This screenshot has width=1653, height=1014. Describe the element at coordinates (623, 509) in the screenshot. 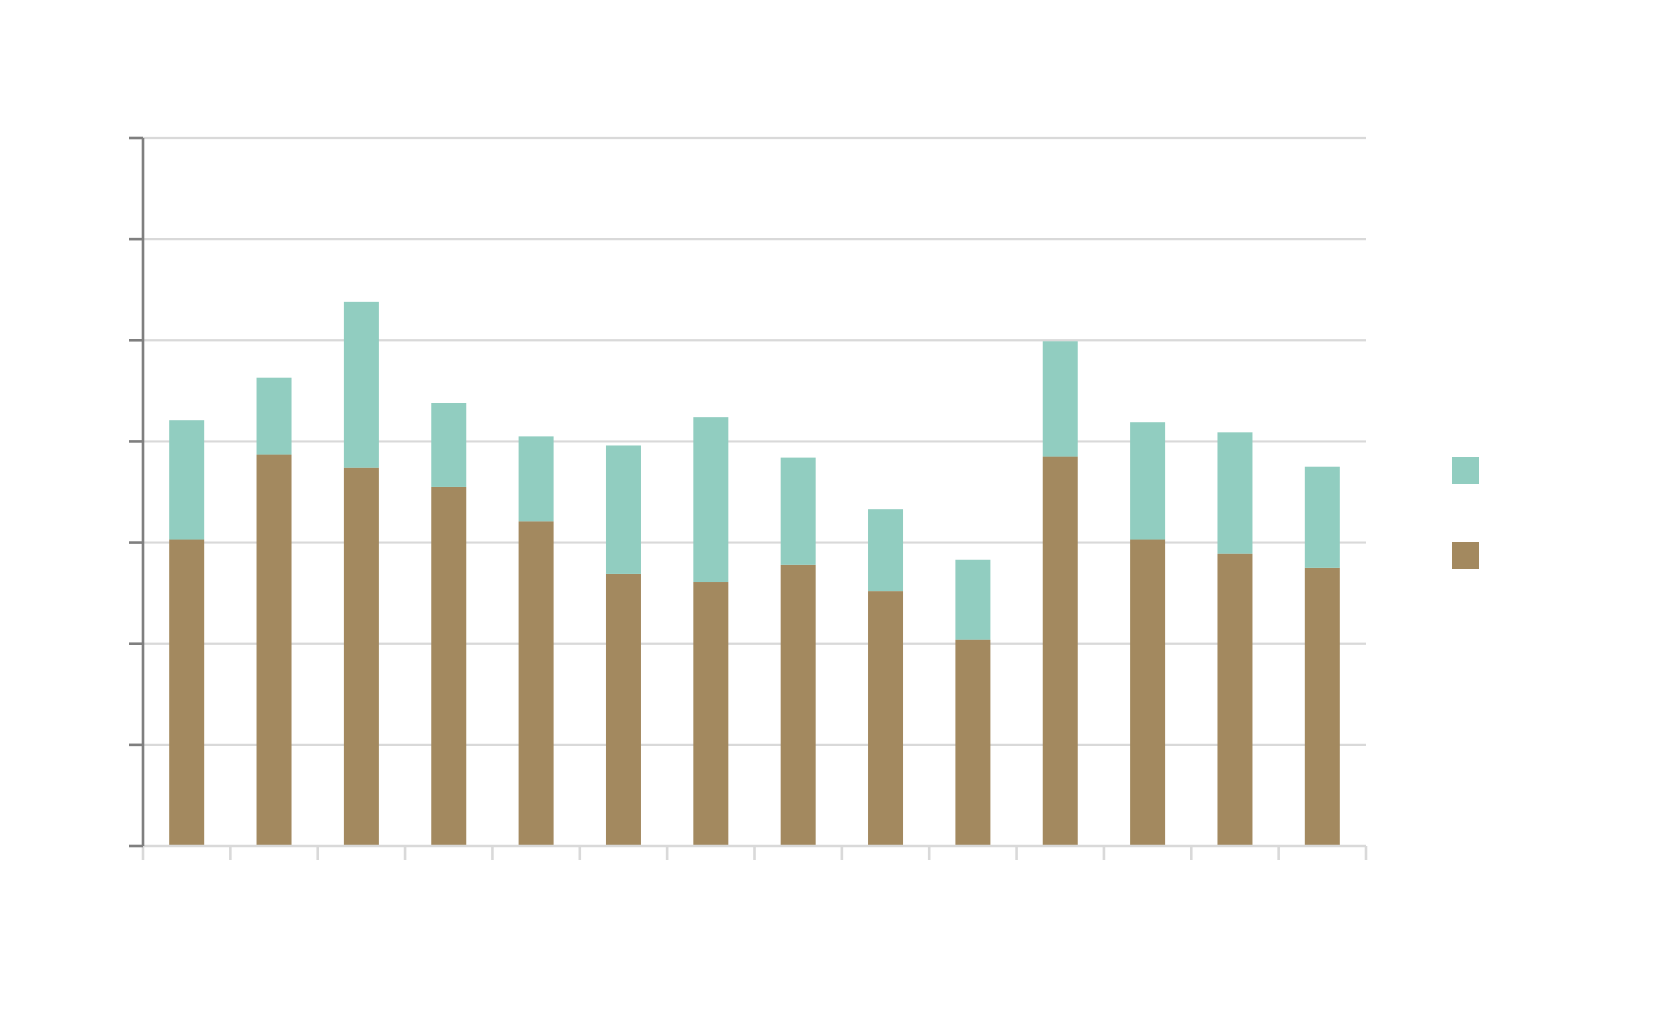

I see `bar-segment-s2-c6` at that location.